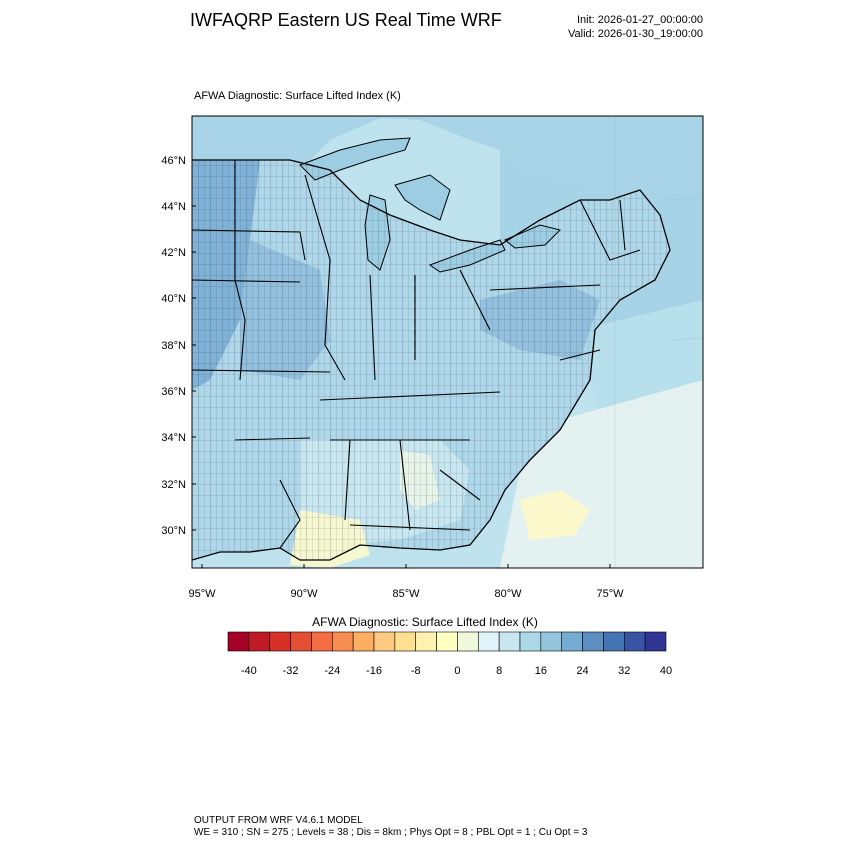 The image size is (850, 850). What do you see at coordinates (658, 342) in the screenshot?
I see `graticule` at bounding box center [658, 342].